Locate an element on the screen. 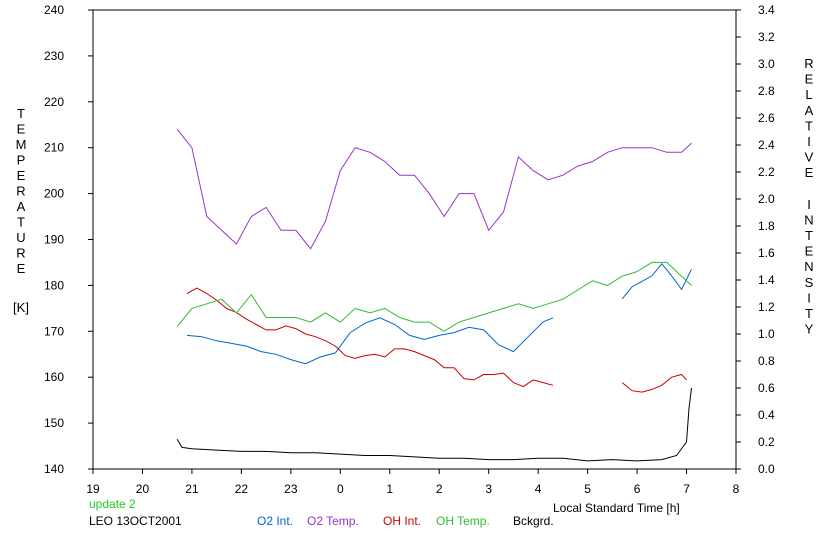  legend-bckgrd: Bckgrd. is located at coordinates (533, 521).